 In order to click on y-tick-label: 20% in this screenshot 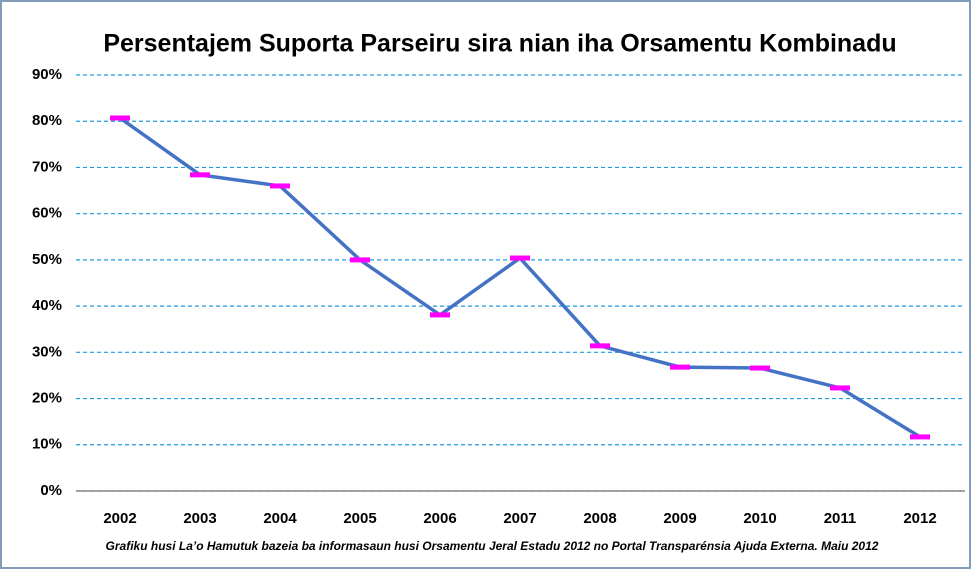, I will do `click(47, 398)`.